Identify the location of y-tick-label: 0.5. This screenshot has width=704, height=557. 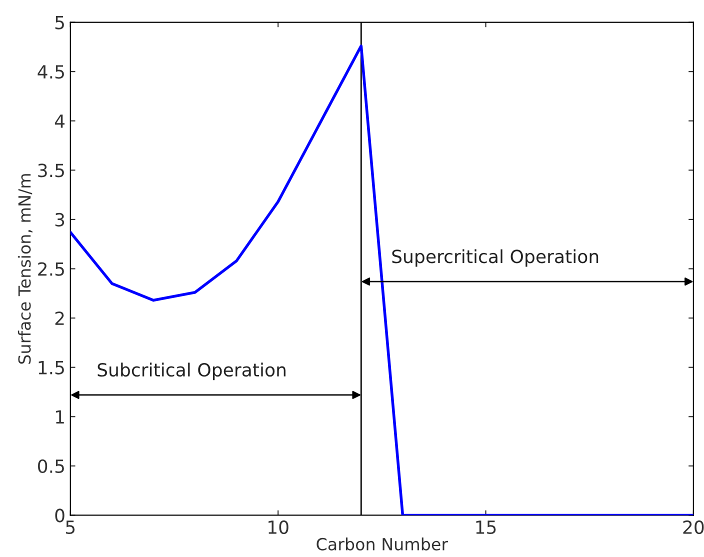
(51, 466).